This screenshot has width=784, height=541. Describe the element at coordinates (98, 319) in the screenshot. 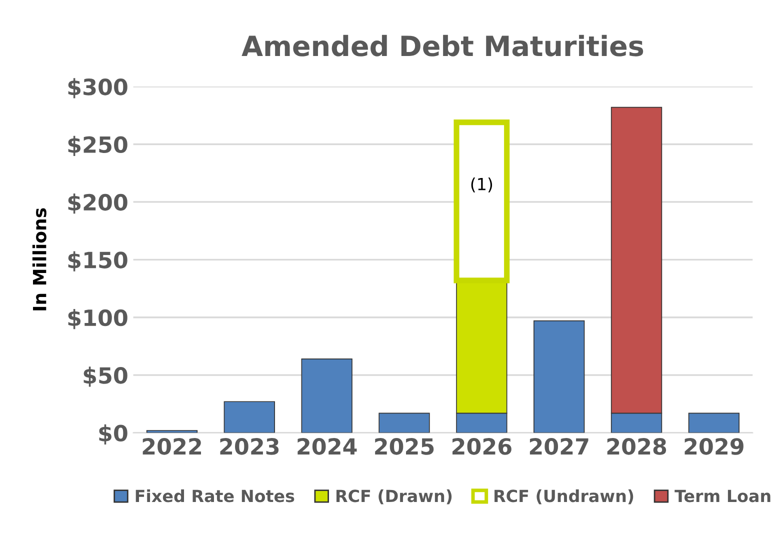

I see `y-tick-label: $100` at that location.